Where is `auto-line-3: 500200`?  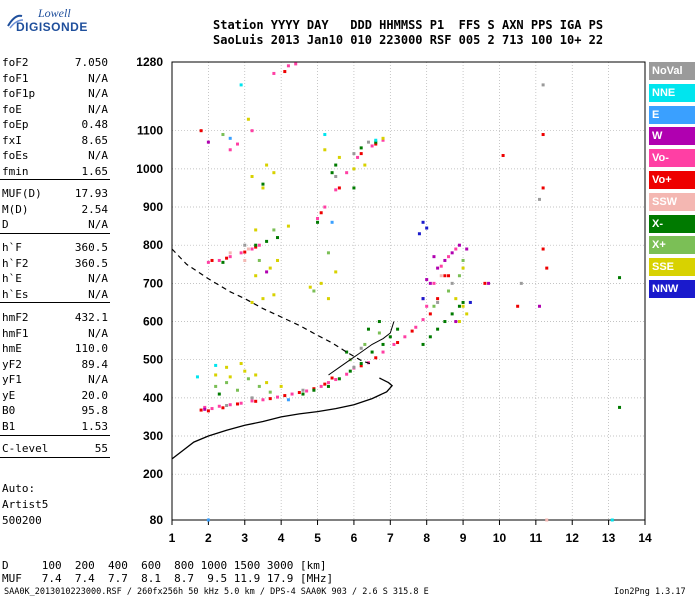 auto-line-3: 500200 is located at coordinates (22, 520).